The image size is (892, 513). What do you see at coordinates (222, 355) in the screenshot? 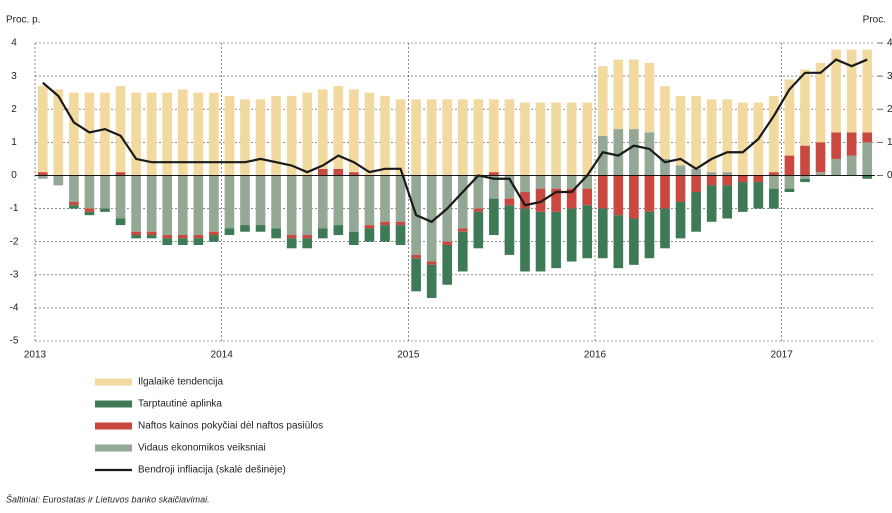
I see `x-tick-label: 2014` at bounding box center [222, 355].